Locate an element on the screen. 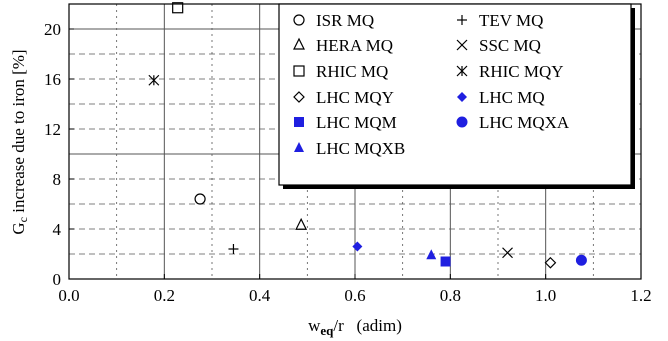 This screenshot has height=341, width=668. marker-tev-mq is located at coordinates (233, 249).